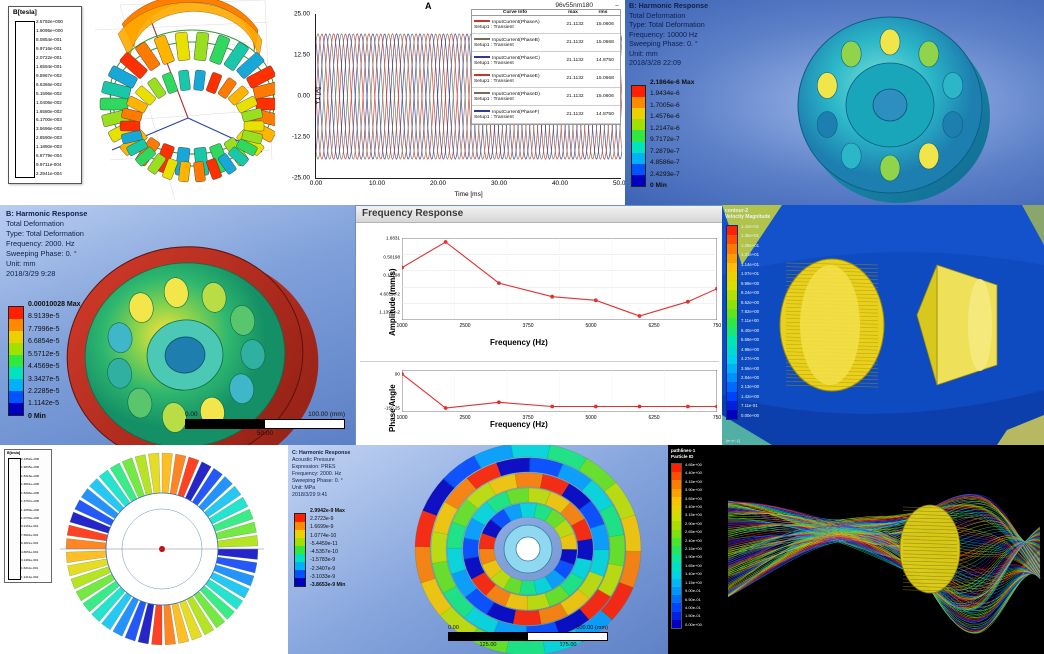 This screenshot has width=1044, height=654. I want to click on phase-x-tick: 3750, so click(528, 418).